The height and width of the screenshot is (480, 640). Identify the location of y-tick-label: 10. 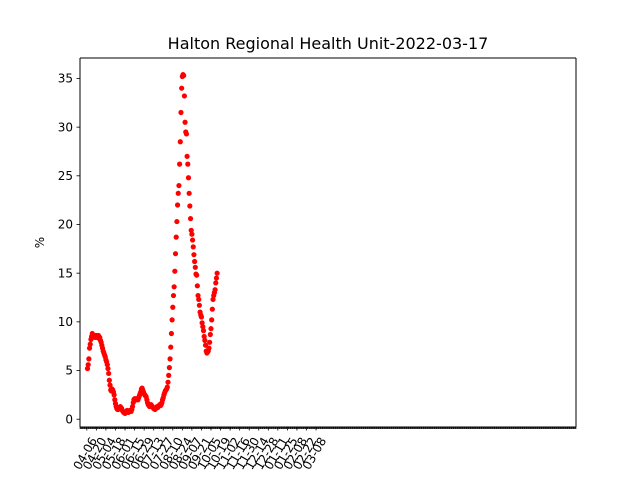
(65, 322).